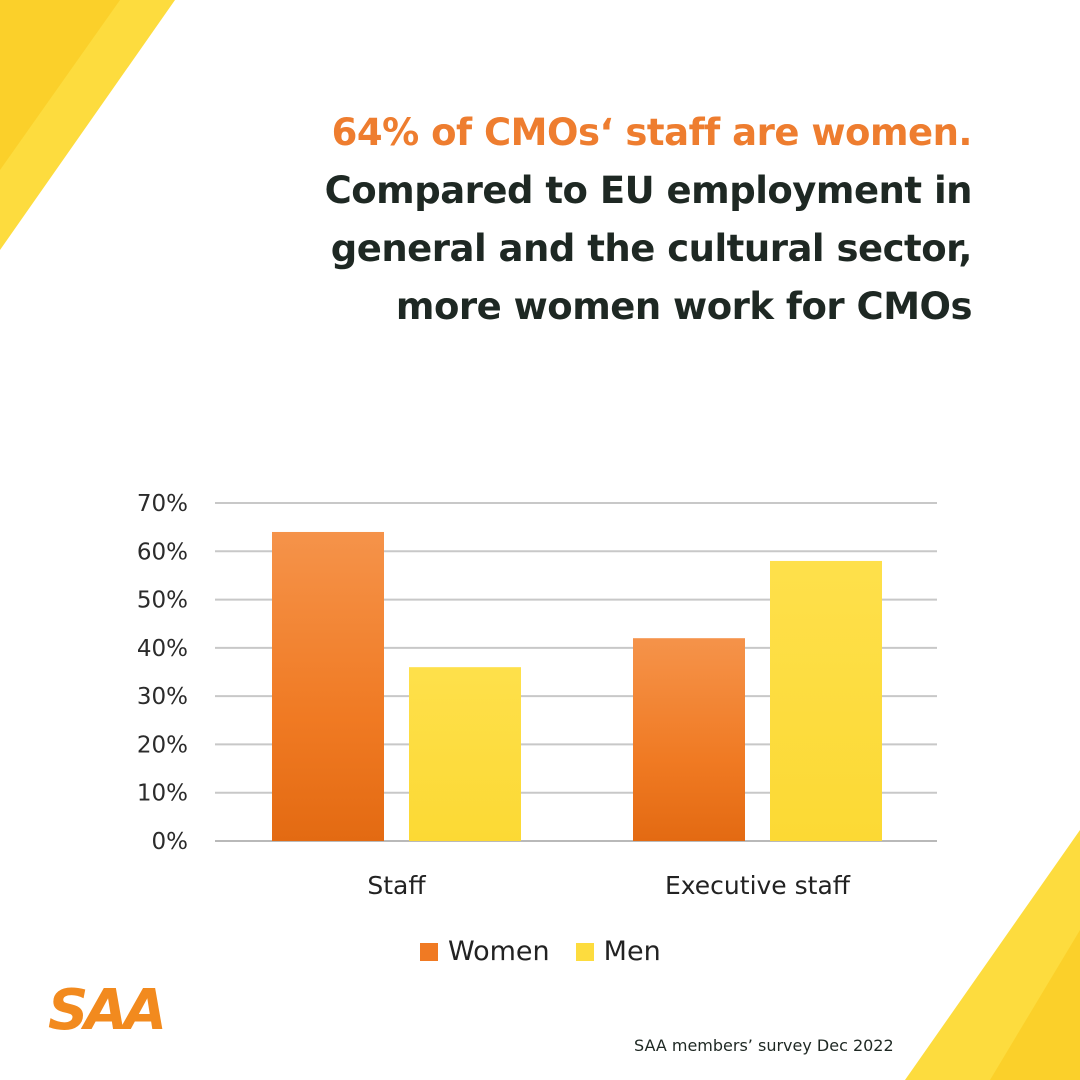 The width and height of the screenshot is (1080, 1080). I want to click on bar-women-executive-staff, so click(689, 739).